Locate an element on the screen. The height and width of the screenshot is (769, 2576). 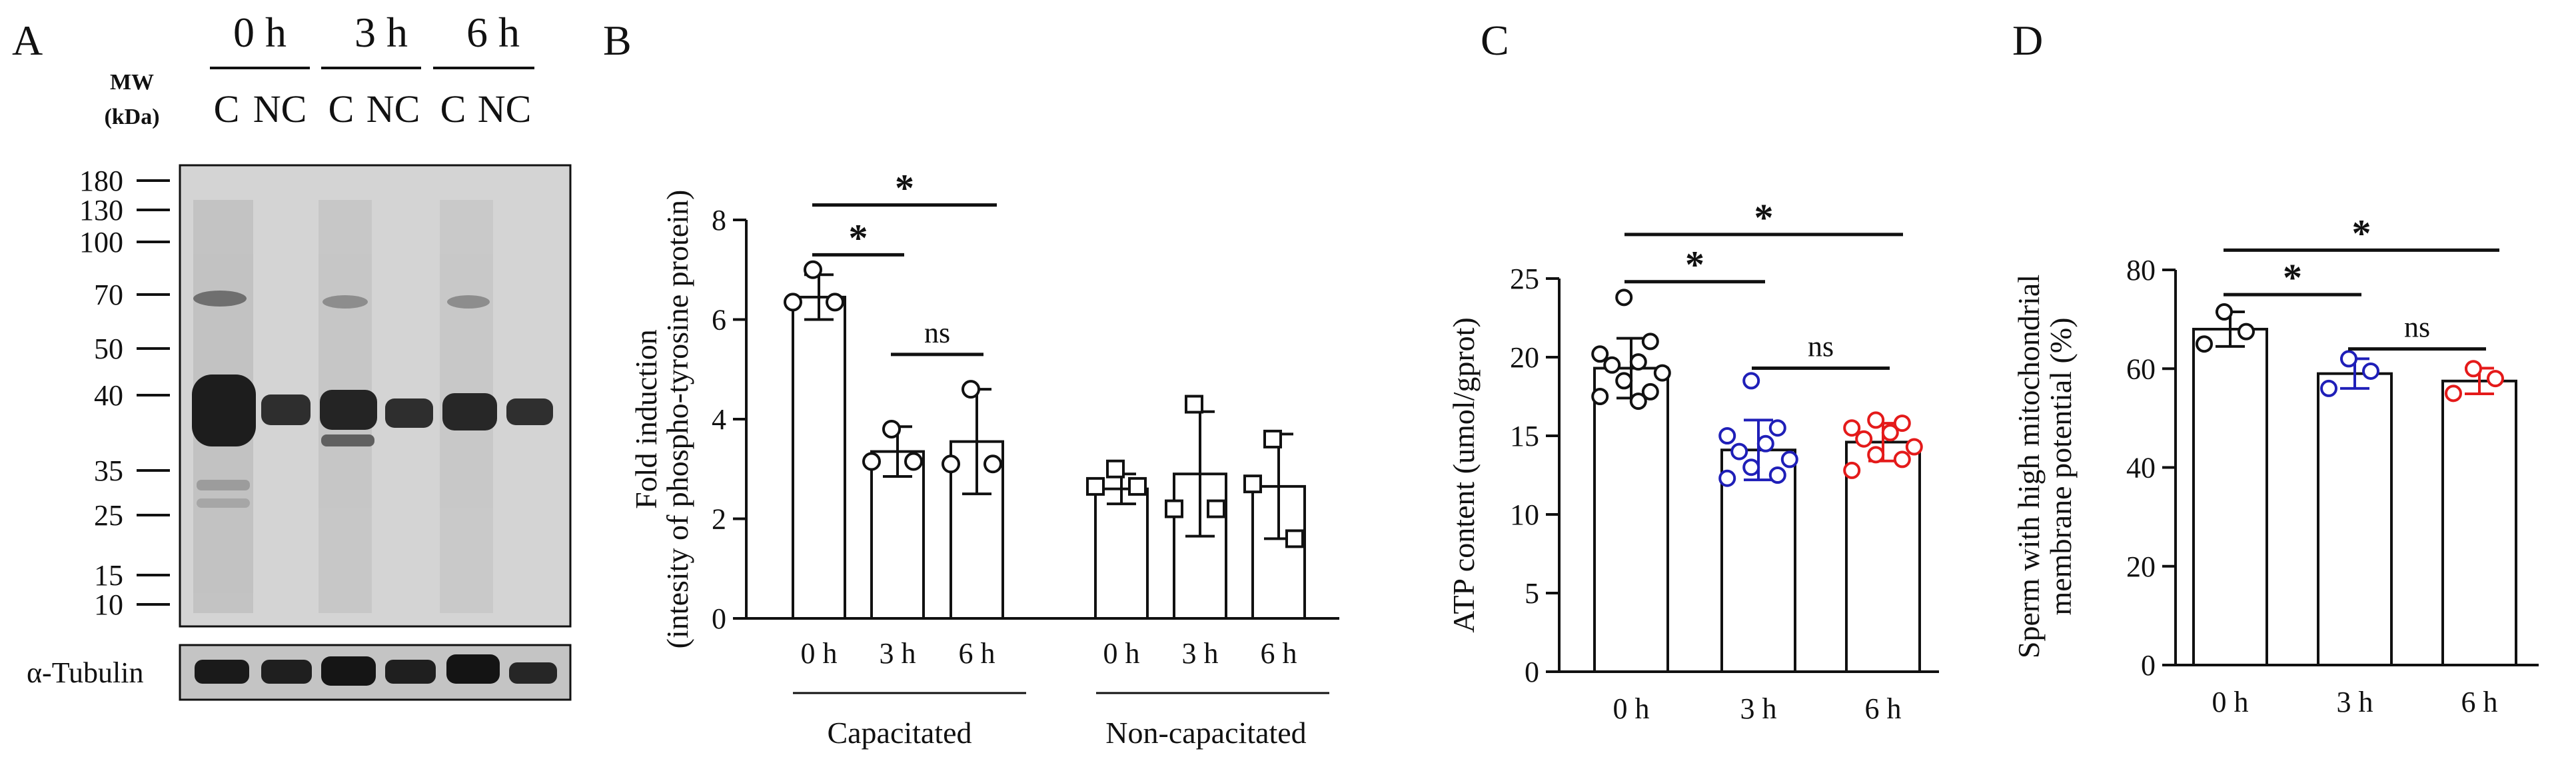
y-tick-label: 25 is located at coordinates (1524, 279).